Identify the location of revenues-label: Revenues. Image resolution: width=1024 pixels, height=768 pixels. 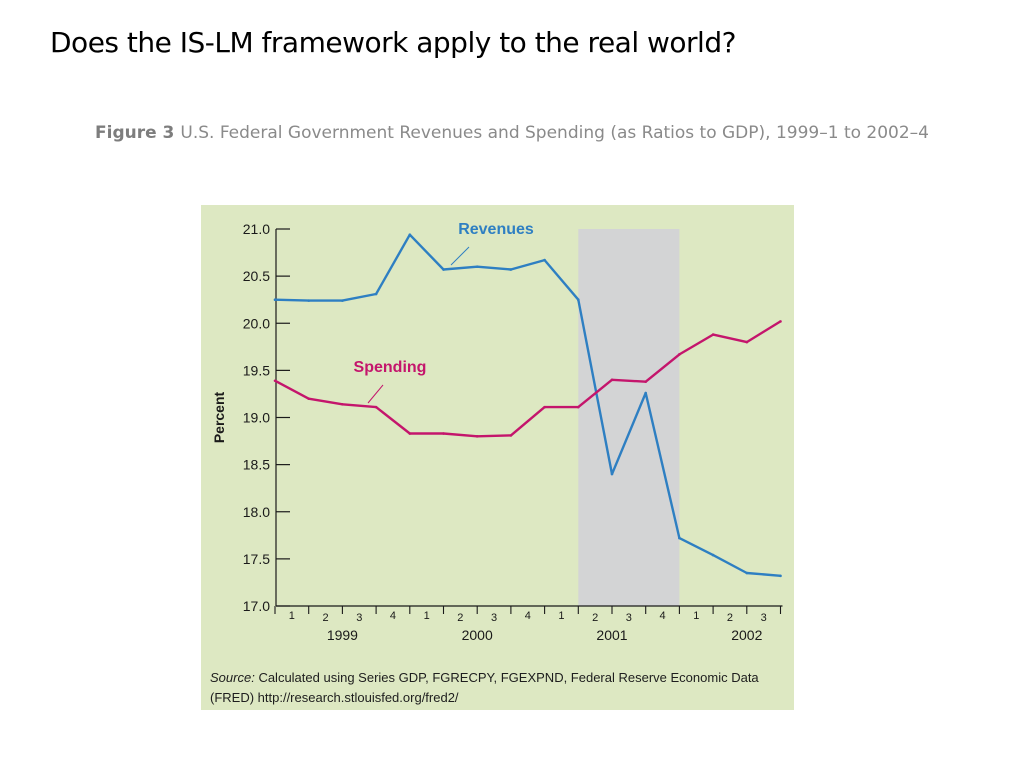
(496, 229).